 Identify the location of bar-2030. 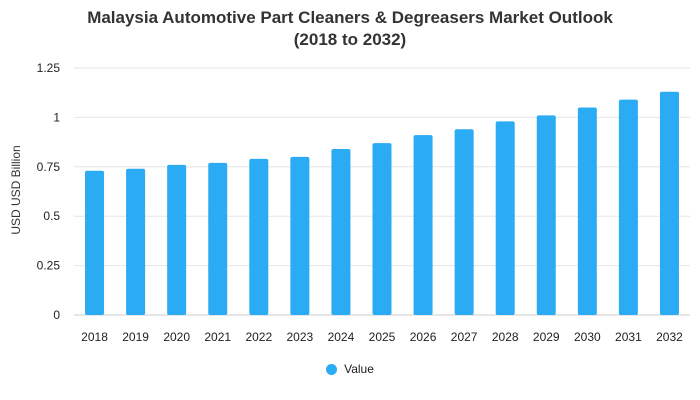
(587, 211).